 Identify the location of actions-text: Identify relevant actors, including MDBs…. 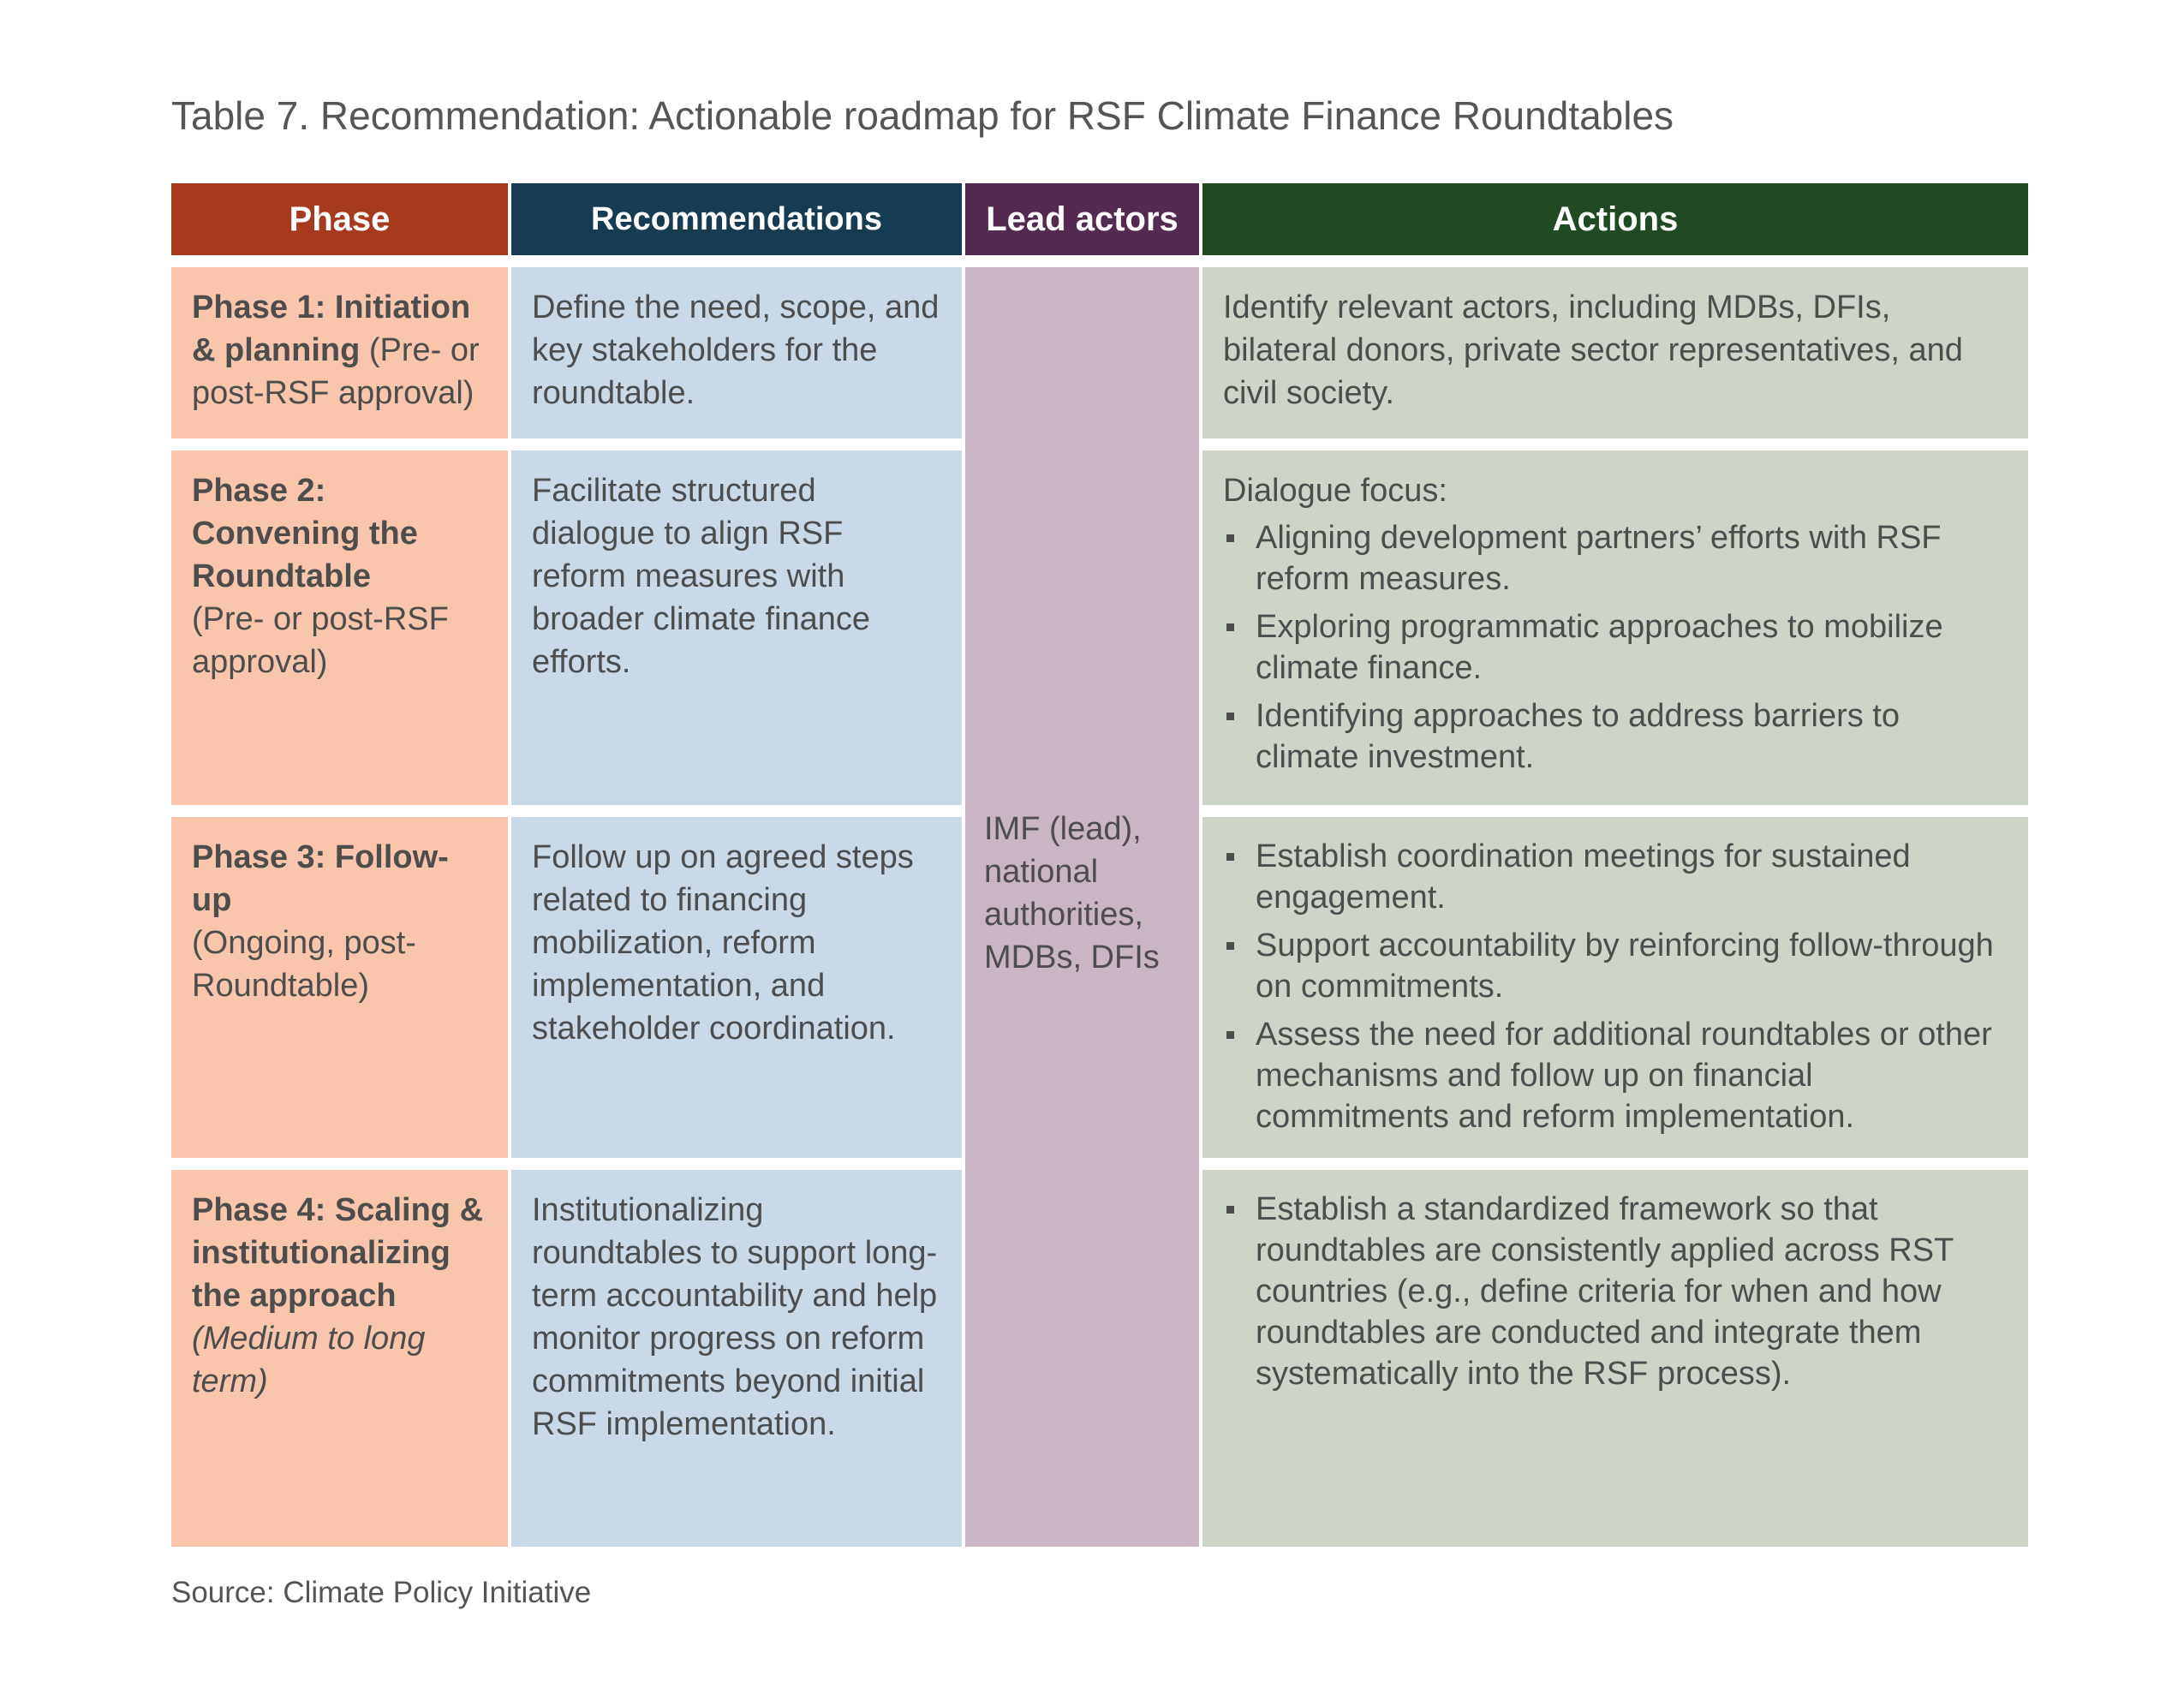
(1593, 350).